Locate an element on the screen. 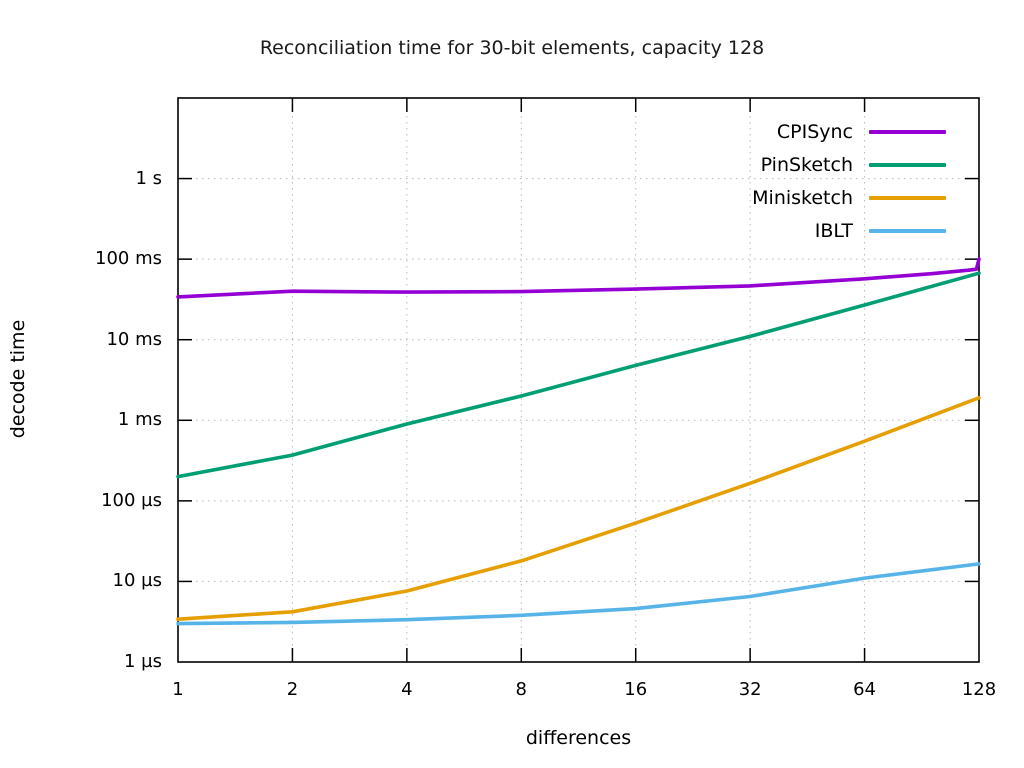 The height and width of the screenshot is (768, 1024). series-line-iblt is located at coordinates (578, 594).